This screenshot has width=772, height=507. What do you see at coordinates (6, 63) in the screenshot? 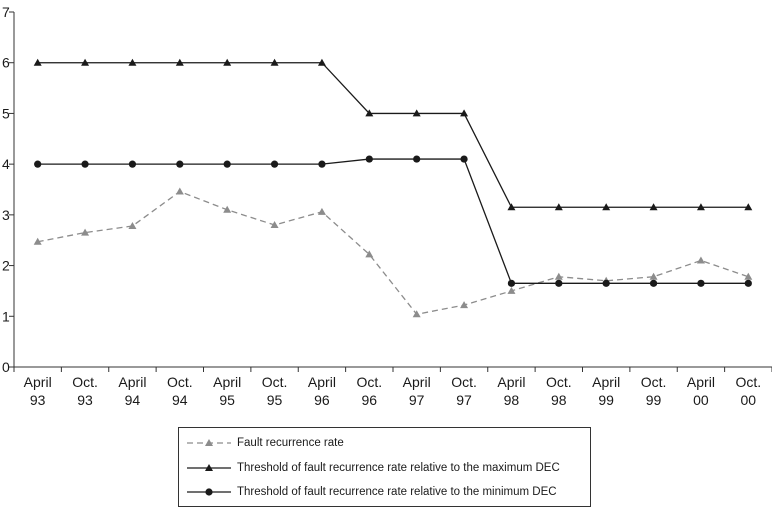
I see `y-tick-label: 6` at bounding box center [6, 63].